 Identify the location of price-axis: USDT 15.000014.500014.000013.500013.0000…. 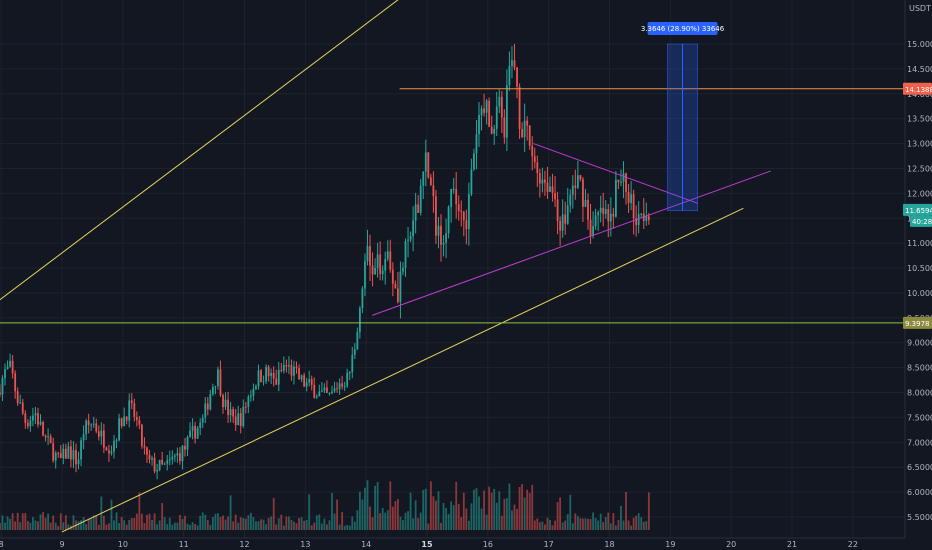
(919, 263).